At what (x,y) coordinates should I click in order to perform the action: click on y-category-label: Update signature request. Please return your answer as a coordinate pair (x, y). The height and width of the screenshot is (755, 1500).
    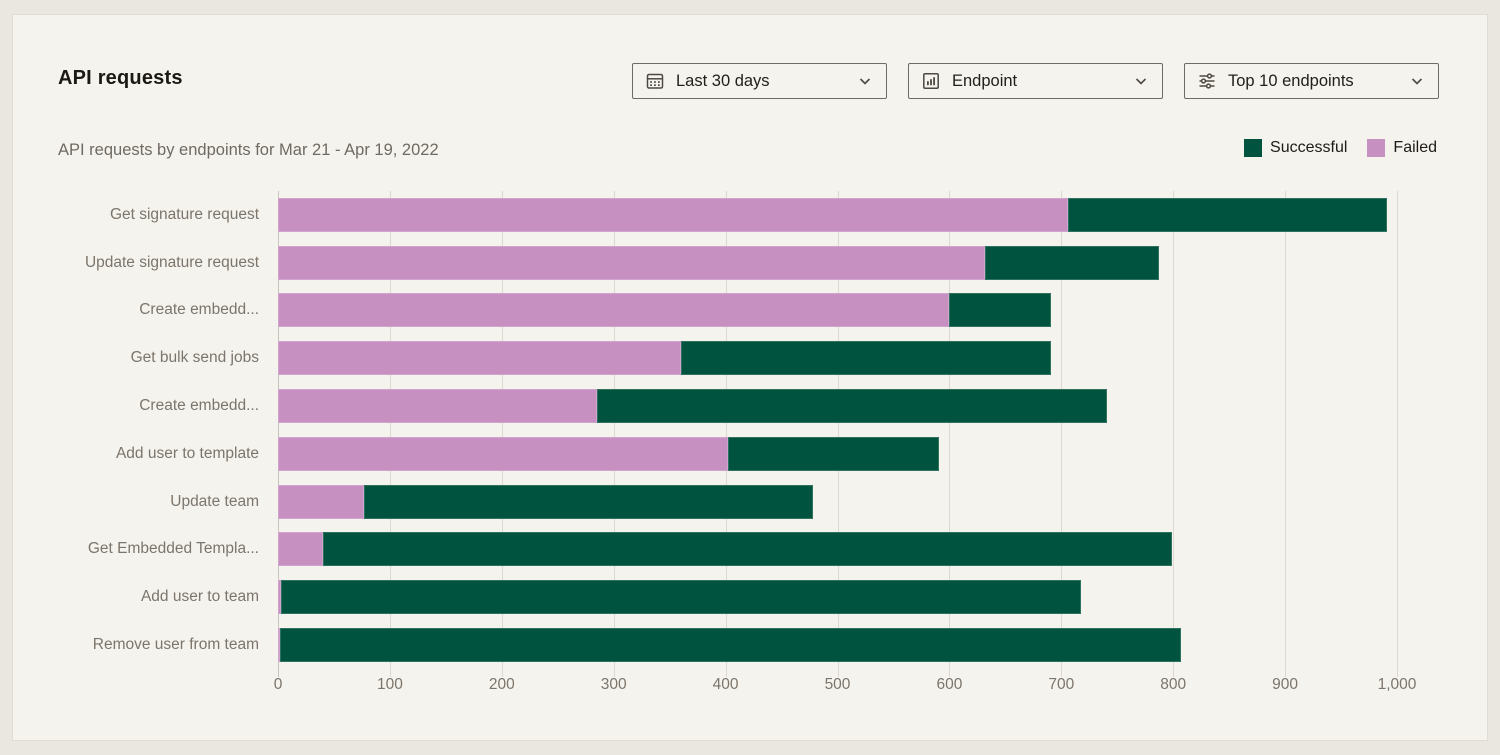
    Looking at the image, I should click on (171, 262).